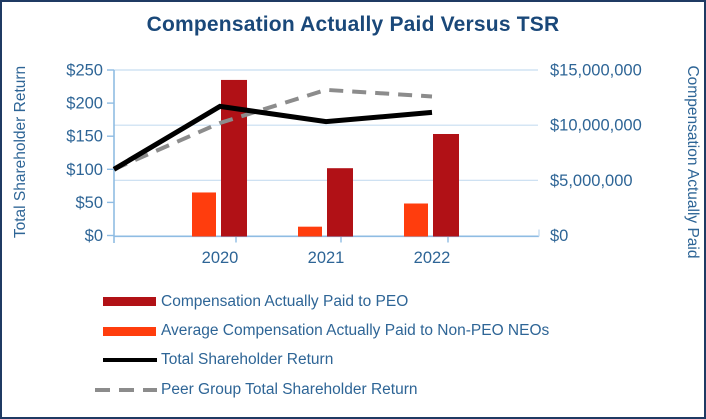 The width and height of the screenshot is (706, 419). What do you see at coordinates (84, 137) in the screenshot?
I see `left-tick-label: $150` at bounding box center [84, 137].